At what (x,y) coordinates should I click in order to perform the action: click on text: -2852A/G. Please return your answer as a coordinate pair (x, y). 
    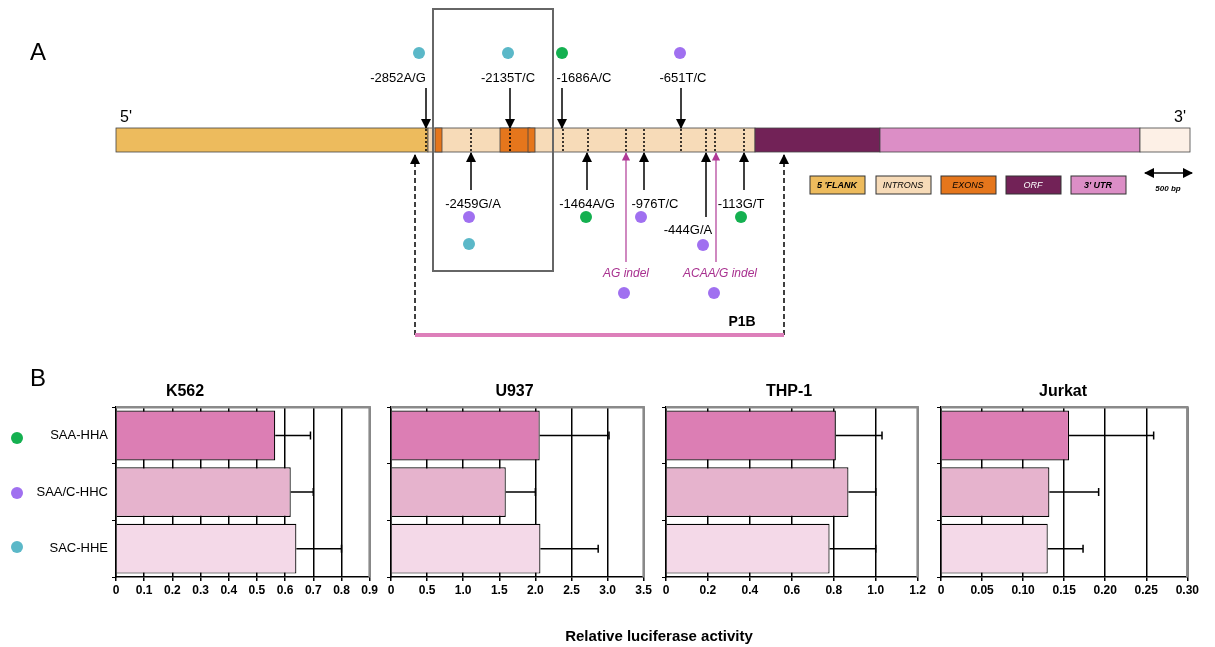
    Looking at the image, I should click on (398, 77).